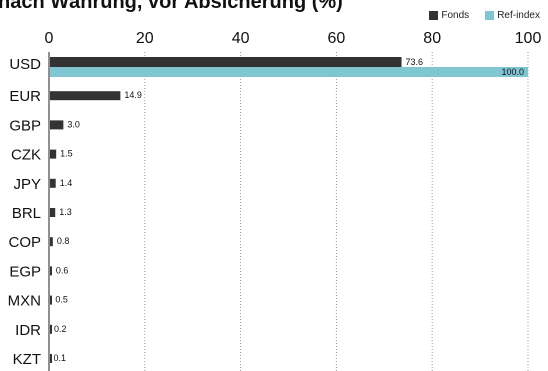 Image resolution: width=548 pixels, height=371 pixels. I want to click on bar-fonds-kzt, so click(51, 358).